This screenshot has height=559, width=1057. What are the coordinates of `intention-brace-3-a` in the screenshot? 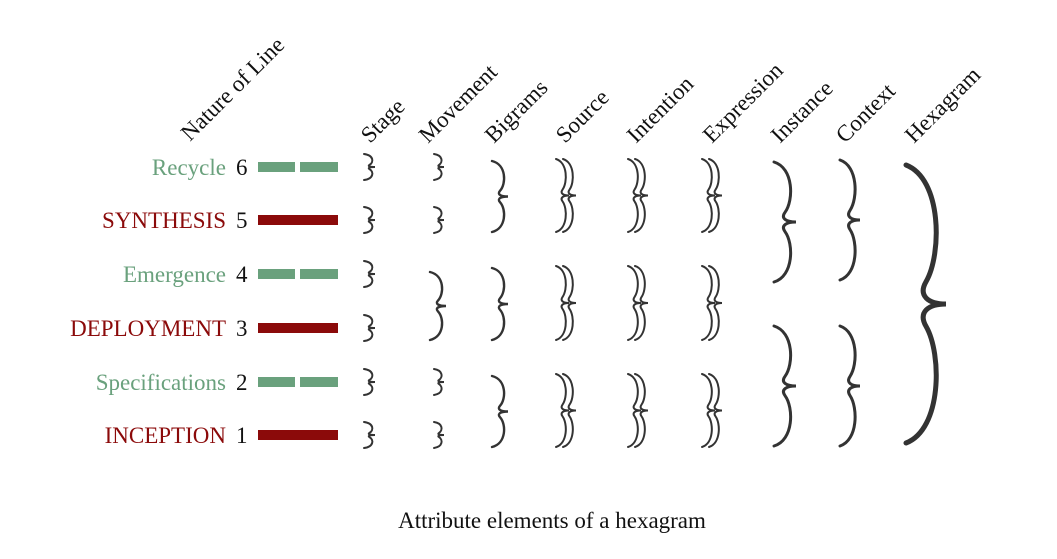 It's located at (634, 410).